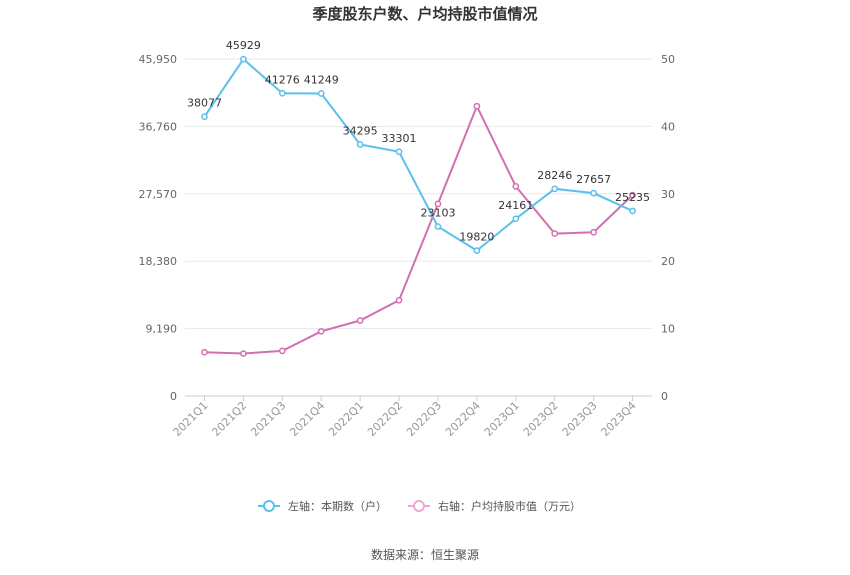 This screenshot has width=850, height=575. I want to click on left-tick-label: 9,190, so click(162, 329).